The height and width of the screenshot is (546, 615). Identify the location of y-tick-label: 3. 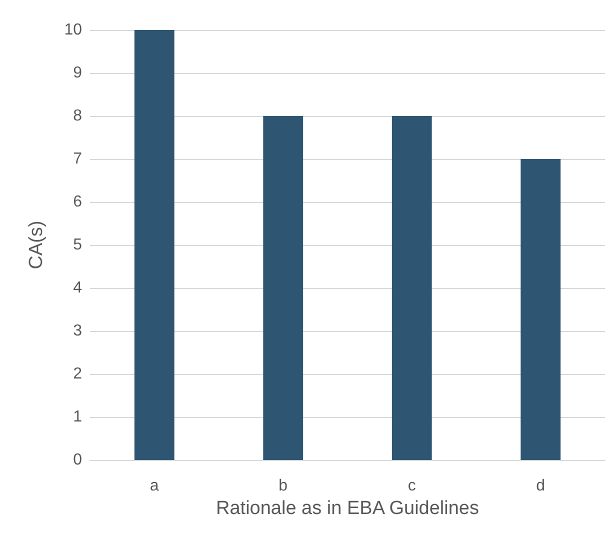
(77, 331).